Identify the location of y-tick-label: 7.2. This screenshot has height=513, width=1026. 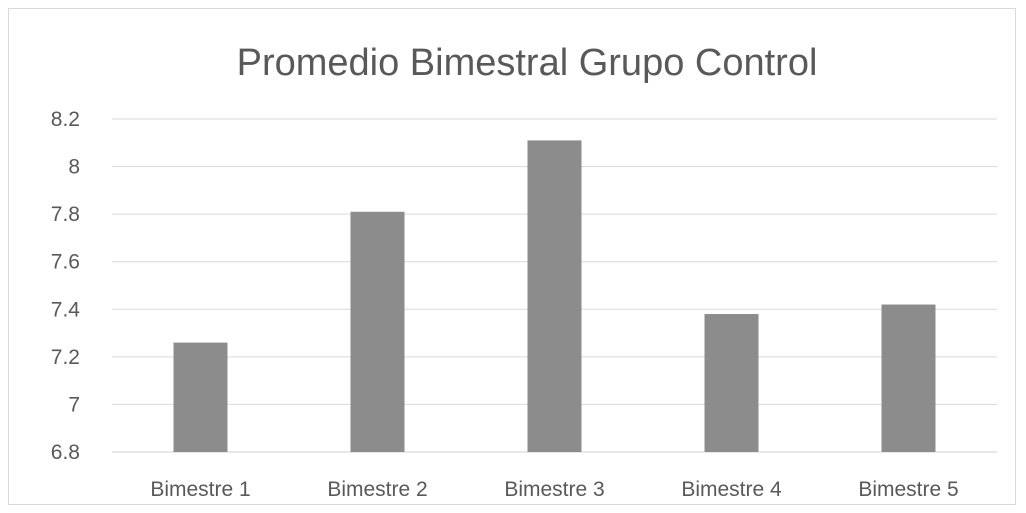
(65, 357).